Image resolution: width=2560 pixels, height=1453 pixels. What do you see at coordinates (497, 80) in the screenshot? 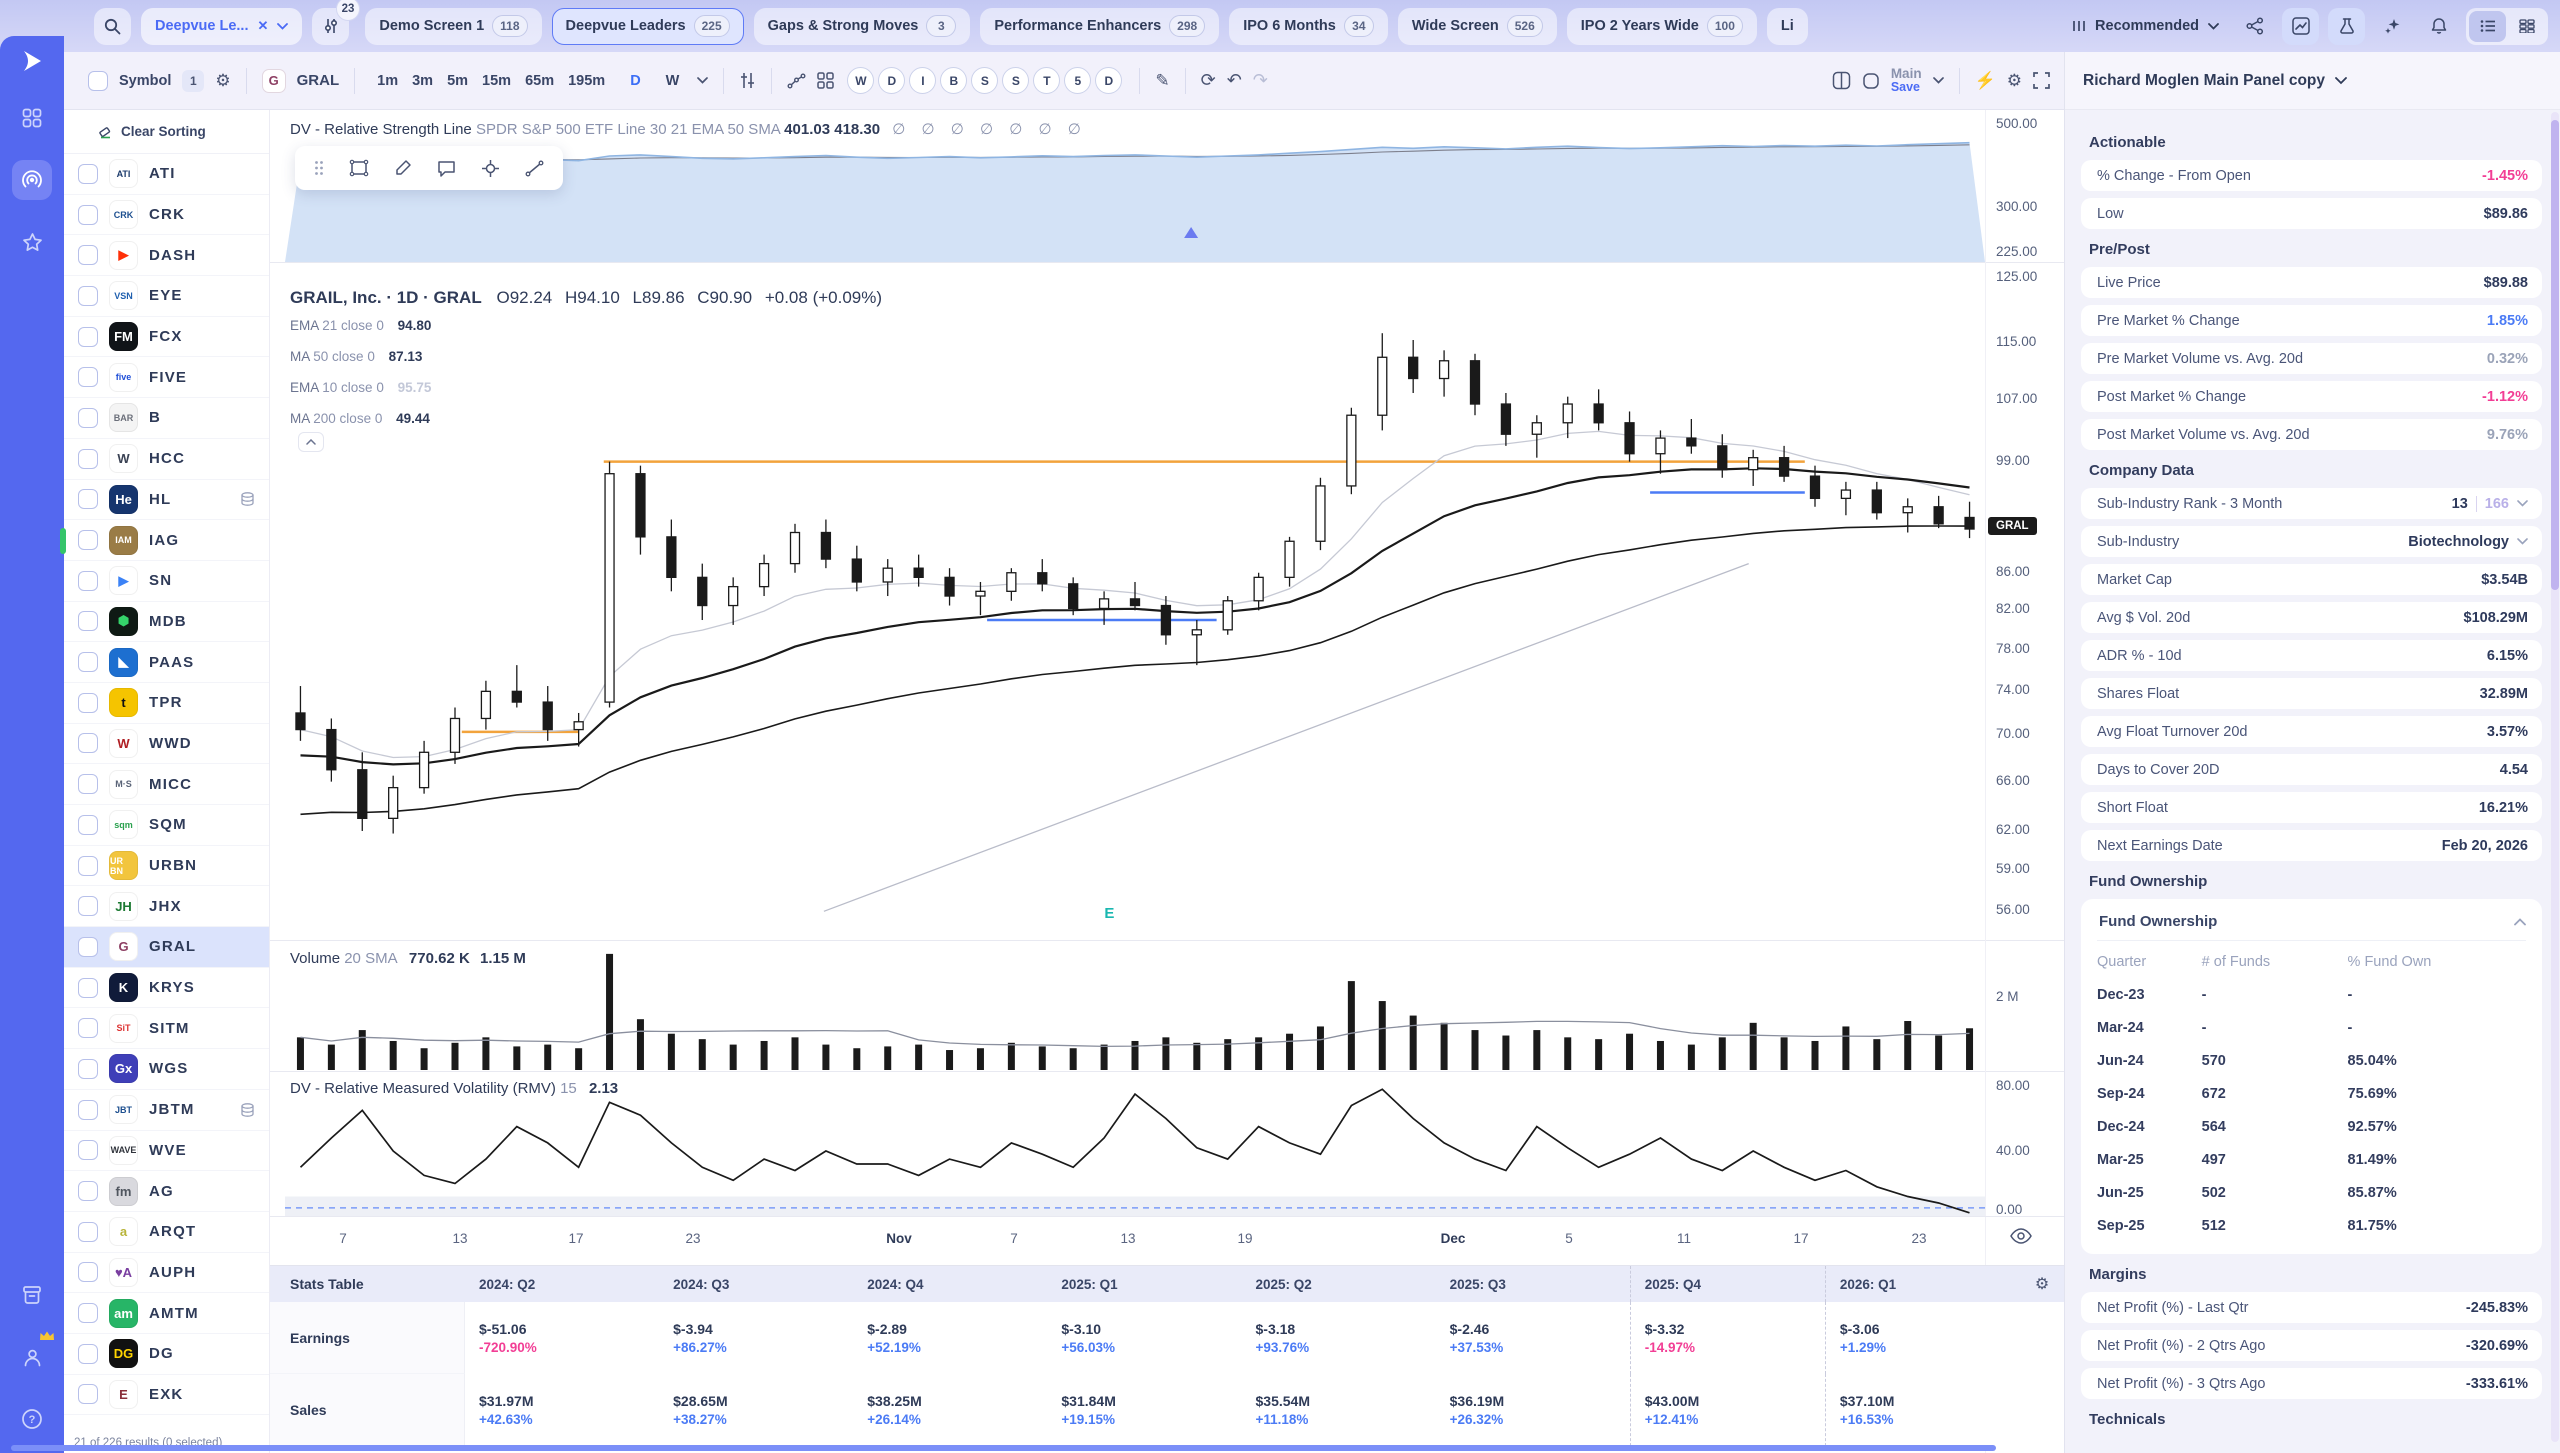
I see `timeframe-button: 15m` at bounding box center [497, 80].